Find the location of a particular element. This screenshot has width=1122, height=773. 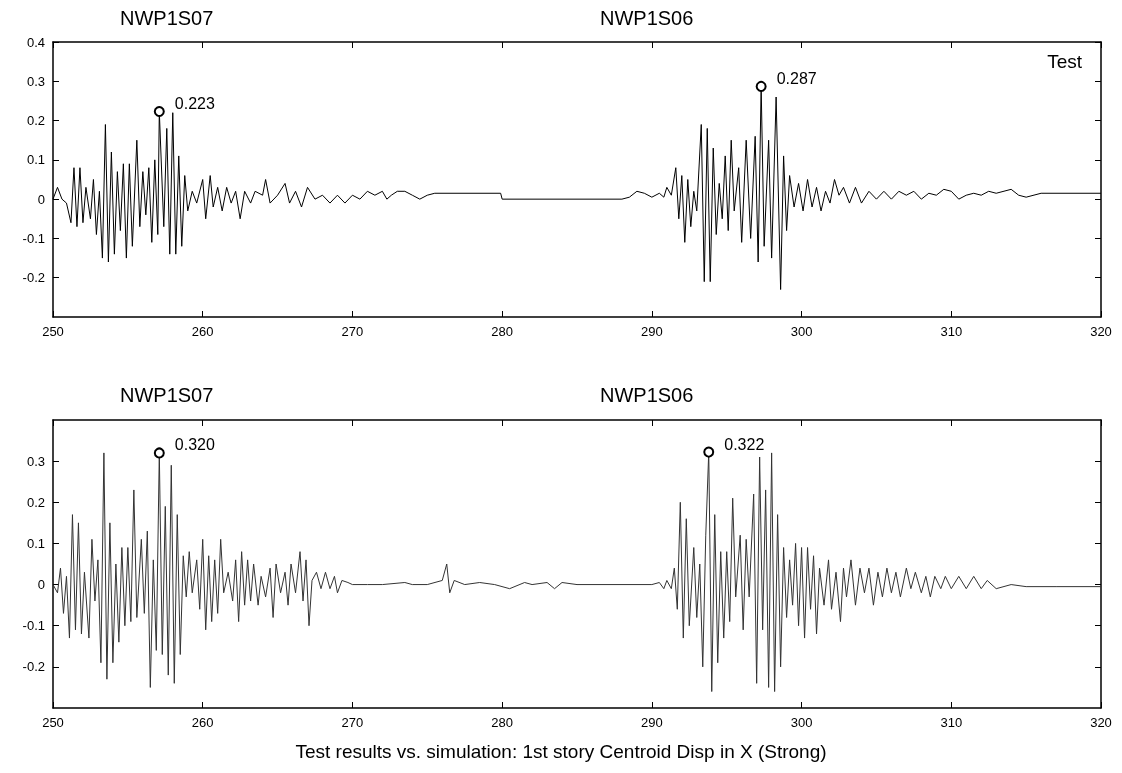

annotation: 0.320 is located at coordinates (194, 445).